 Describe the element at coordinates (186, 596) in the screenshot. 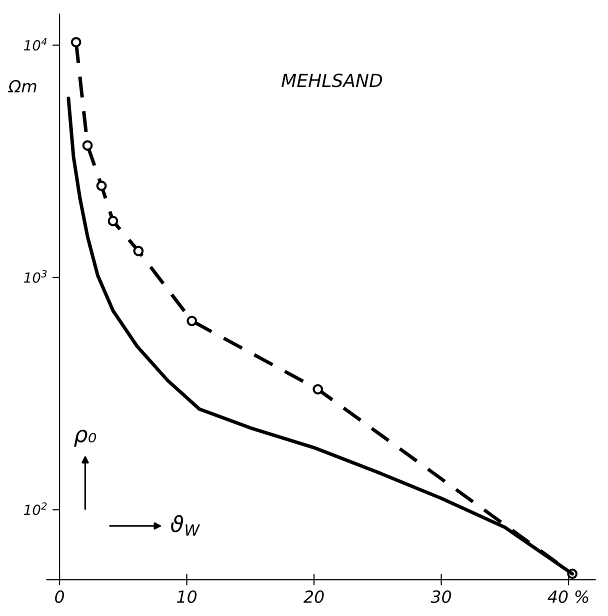

I see `x-tick-label: 10` at that location.